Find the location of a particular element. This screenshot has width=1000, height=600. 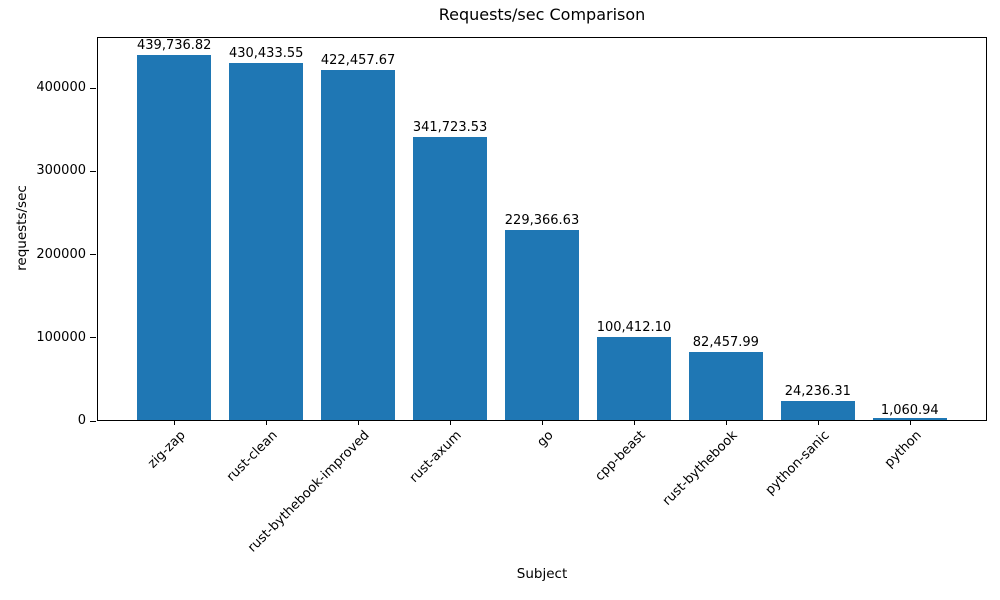

y-tick-label: 0 is located at coordinates (81, 420).